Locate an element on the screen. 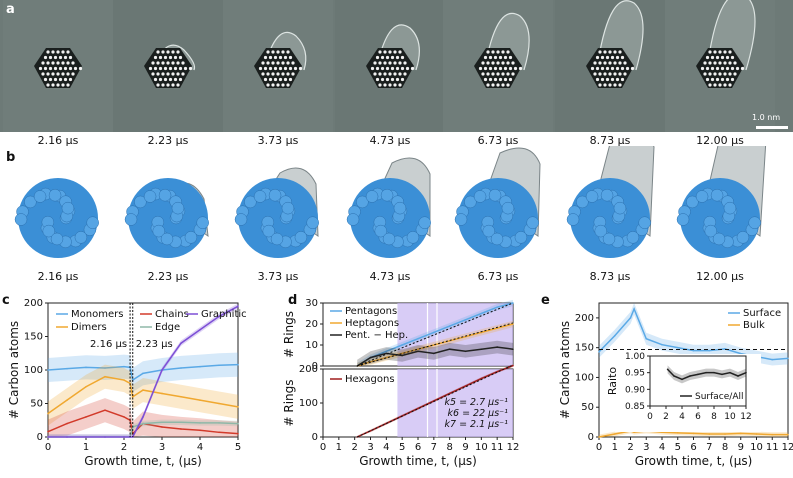  x-tick-label: 1 is located at coordinates (615, 447).